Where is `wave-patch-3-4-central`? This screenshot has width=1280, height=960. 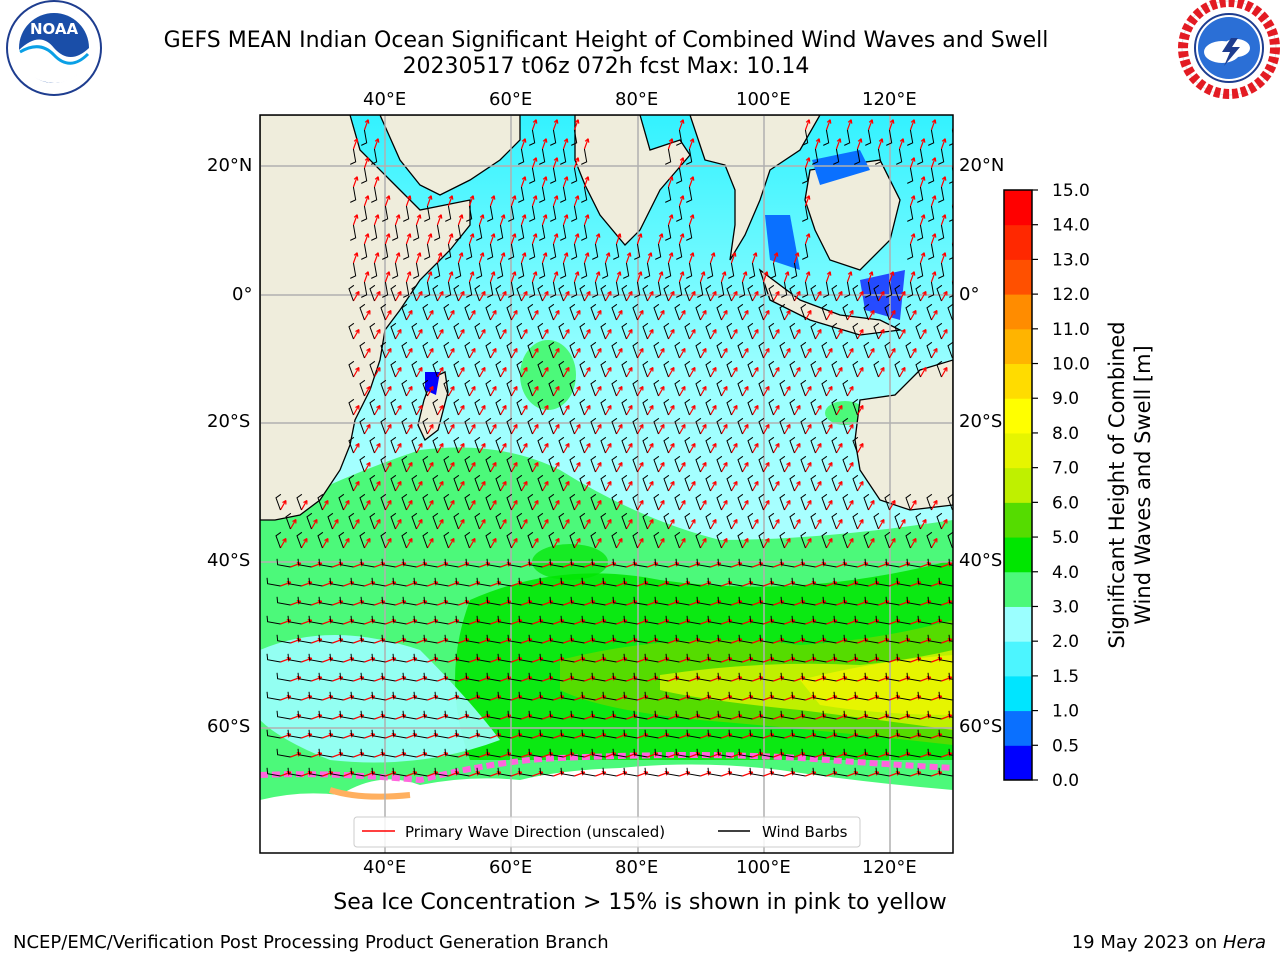
wave-patch-3-4-central is located at coordinates (548, 375).